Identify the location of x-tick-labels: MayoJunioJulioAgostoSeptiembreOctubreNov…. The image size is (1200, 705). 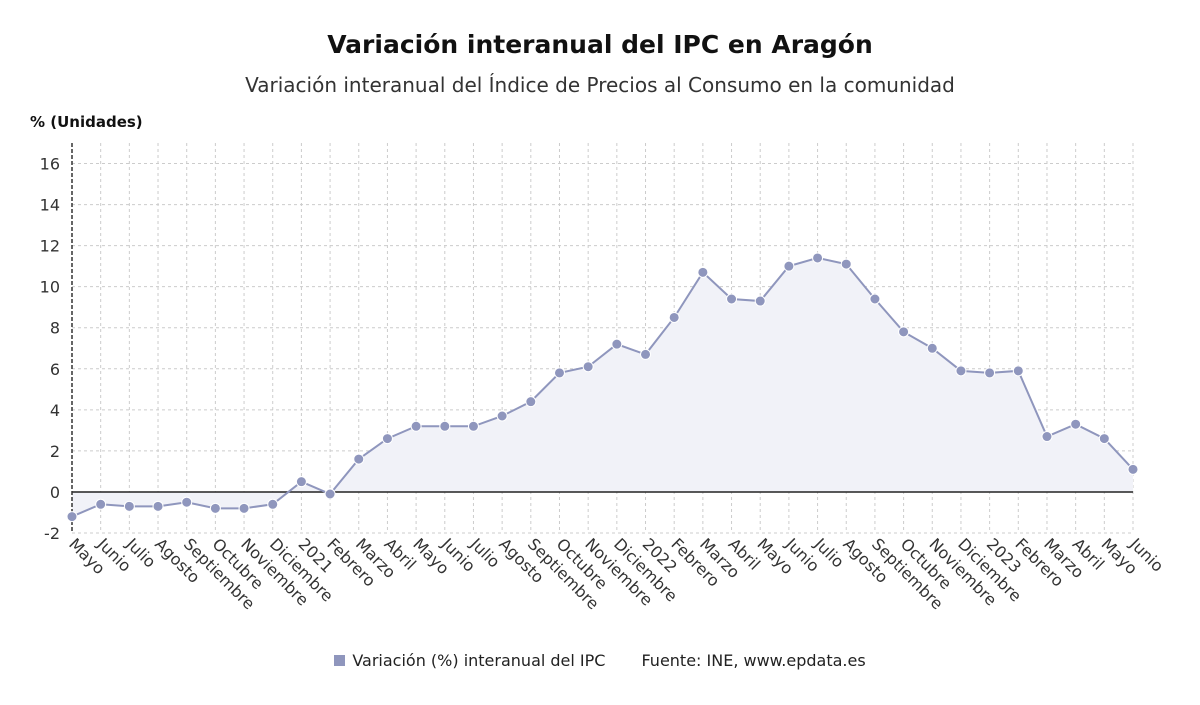
(616, 574).